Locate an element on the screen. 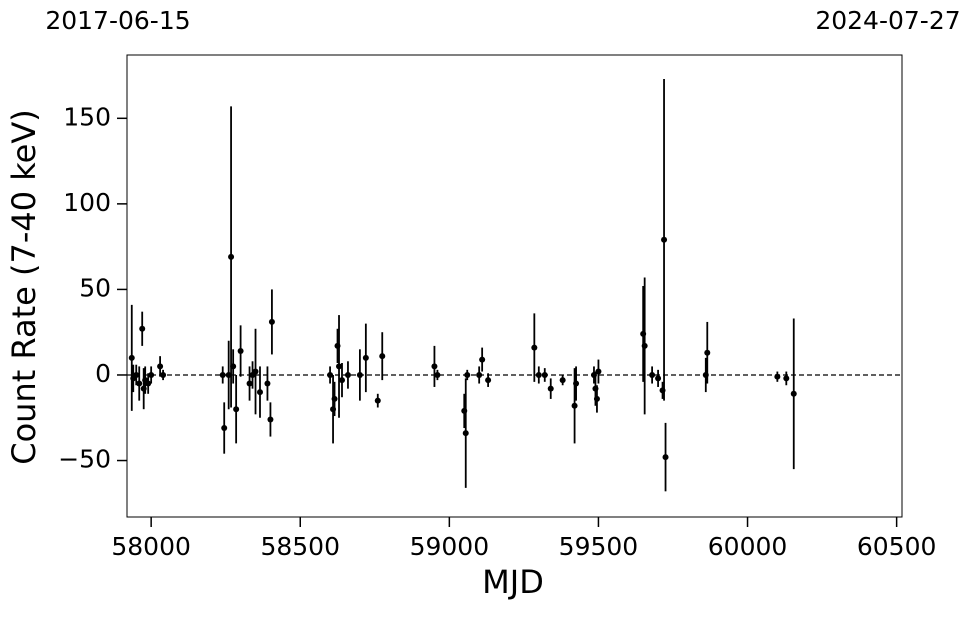 The height and width of the screenshot is (617, 980). date-start: 2017-06-15 is located at coordinates (117, 20).